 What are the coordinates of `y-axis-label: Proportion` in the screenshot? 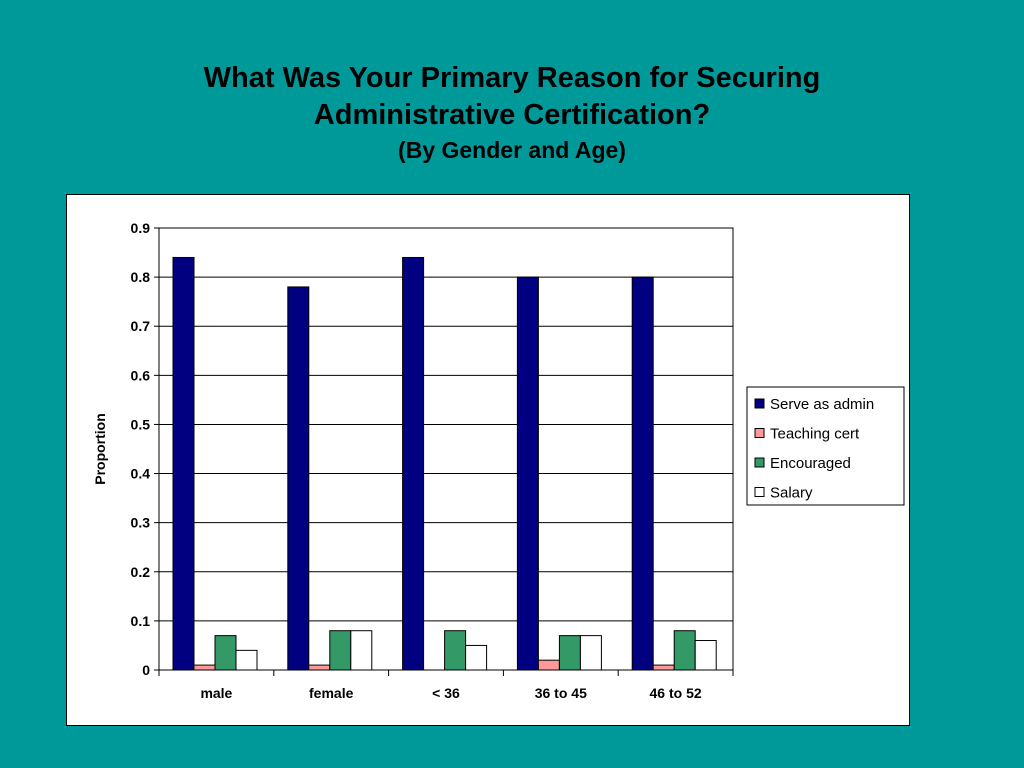 It's located at (100, 449).